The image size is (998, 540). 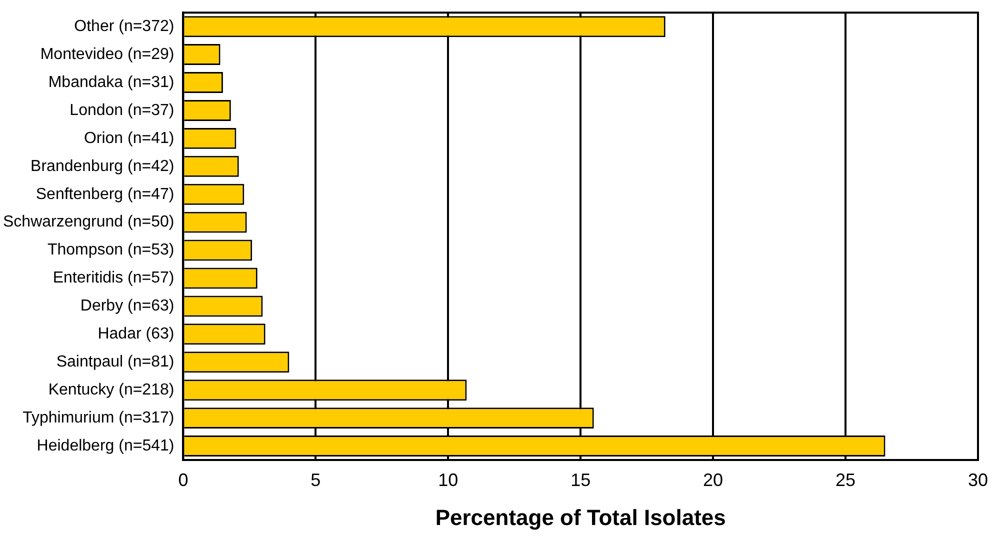 I want to click on x-tick-label: 5, so click(x=315, y=480).